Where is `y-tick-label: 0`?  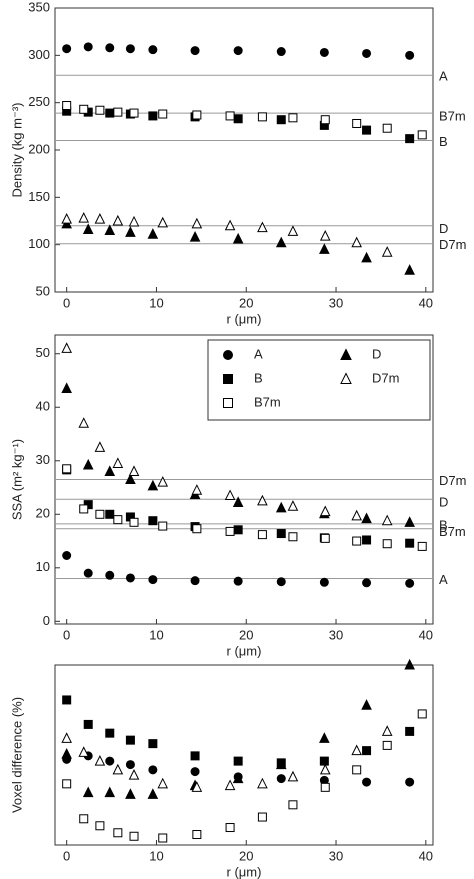 y-tick-label: 0 is located at coordinates (46, 620).